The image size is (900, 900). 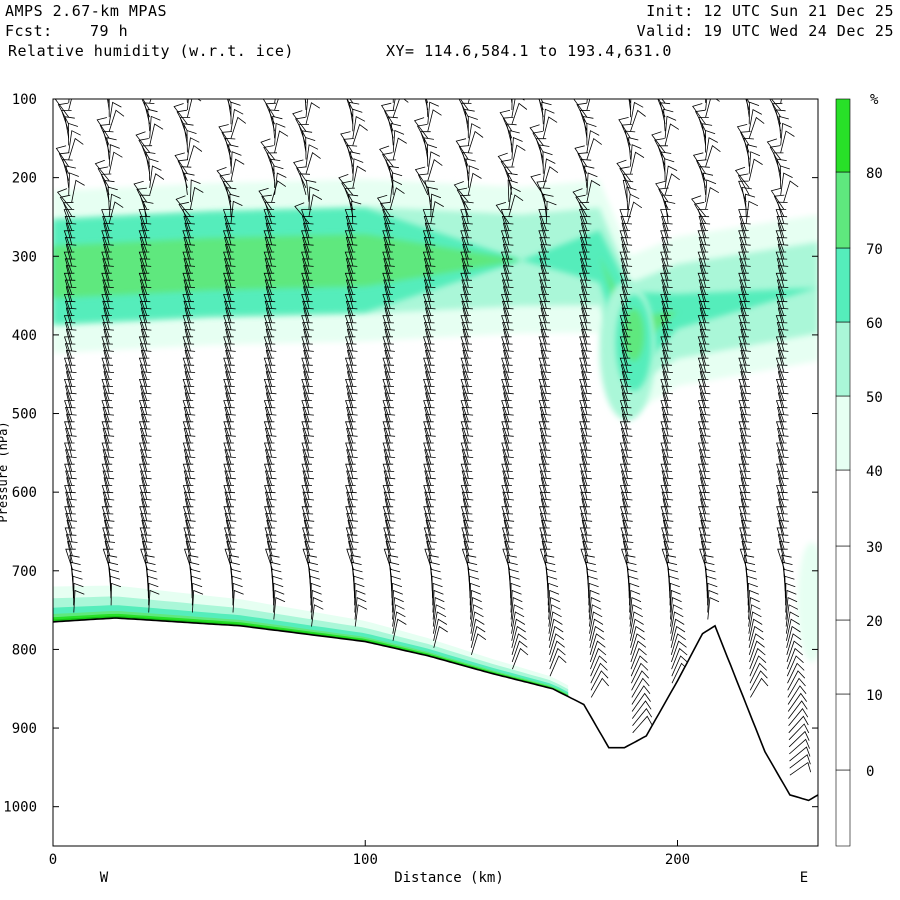 I want to click on valid-time: Valid: 19 UTC Wed 24 Dec 25, so click(x=765, y=31).